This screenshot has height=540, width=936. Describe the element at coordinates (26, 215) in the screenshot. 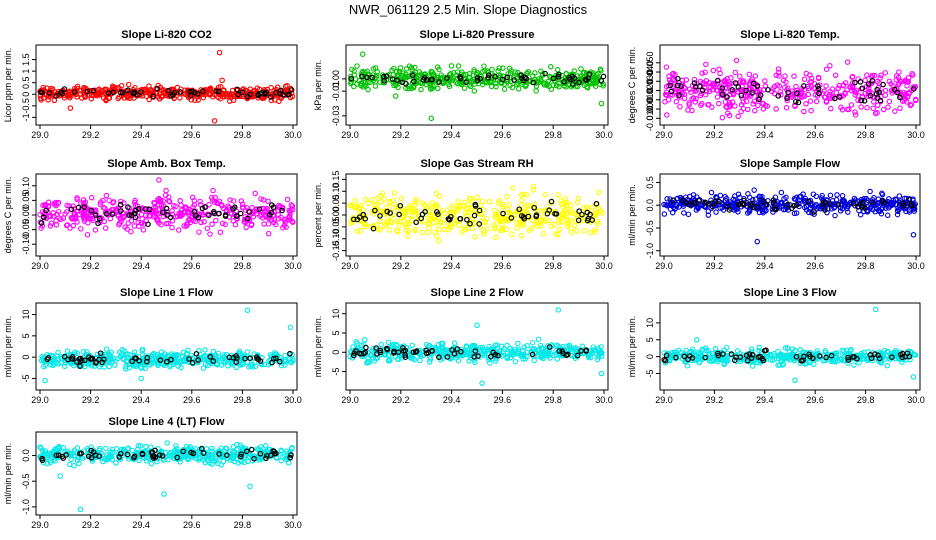

I see `y-tick-label: 0.00` at that location.